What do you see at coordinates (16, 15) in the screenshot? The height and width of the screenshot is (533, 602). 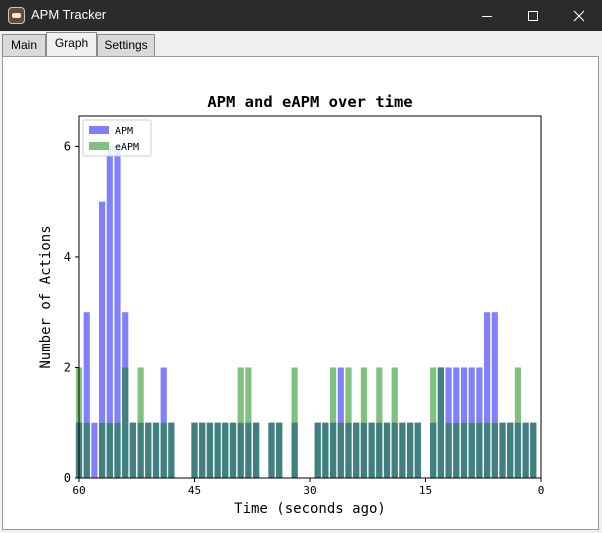 I see `apm-app-icon` at bounding box center [16, 15].